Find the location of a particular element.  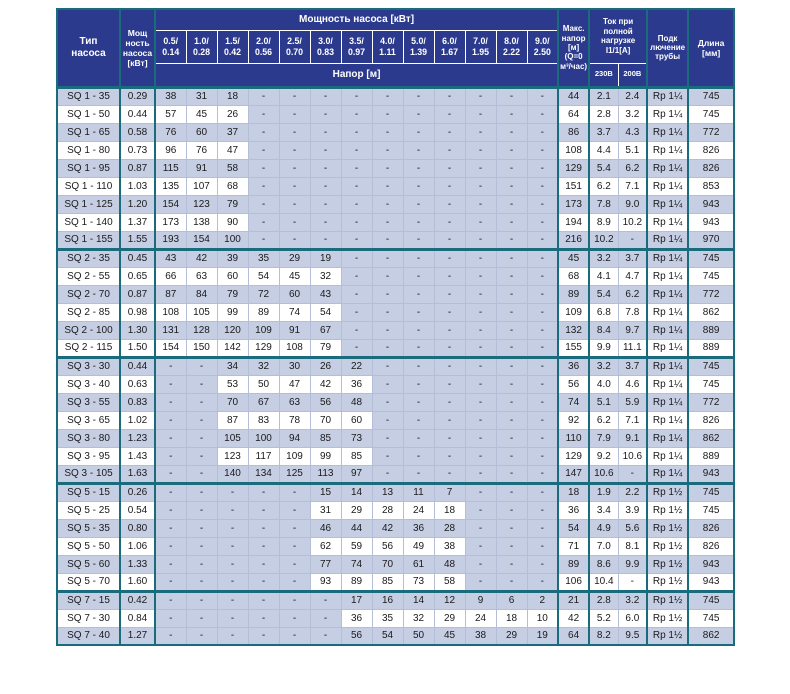

head-cell: 63 is located at coordinates (201, 276).